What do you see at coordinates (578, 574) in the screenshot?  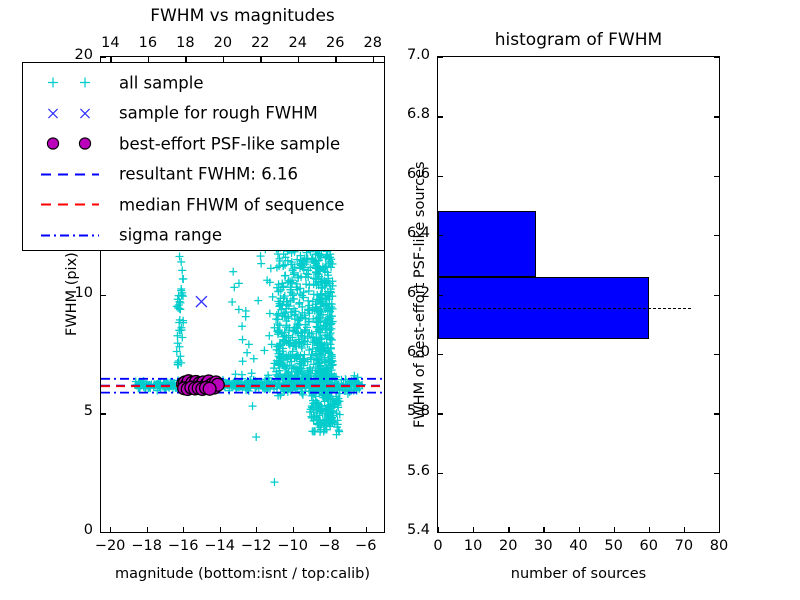 I see `right-xaxis-label: number of sources` at bounding box center [578, 574].